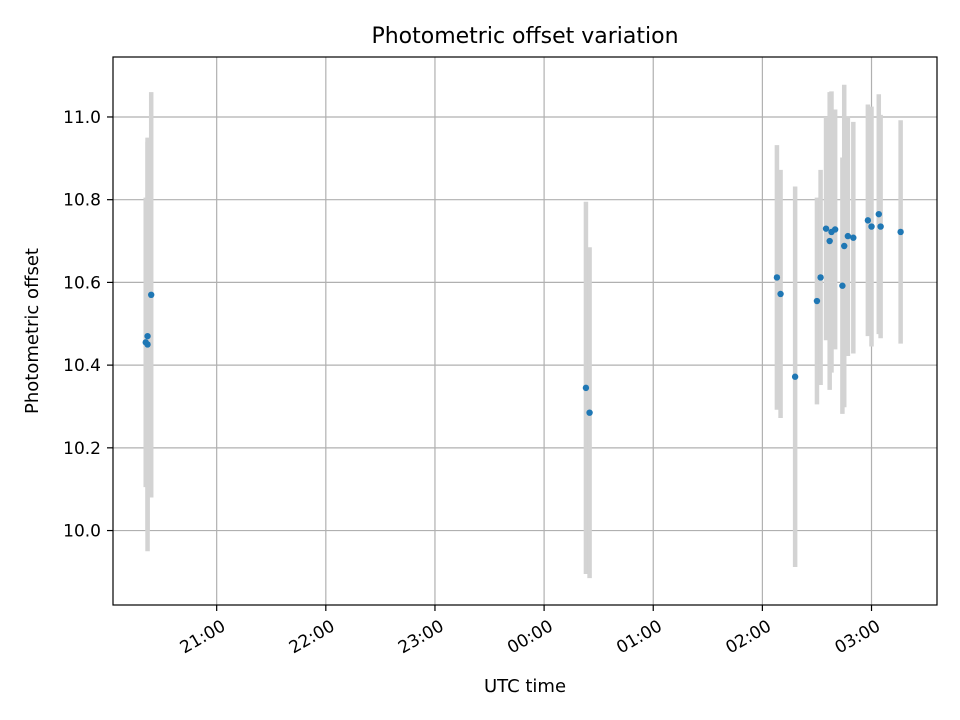 The height and width of the screenshot is (720, 960). What do you see at coordinates (312, 637) in the screenshot?
I see `x-tick-label: 22:00` at bounding box center [312, 637].